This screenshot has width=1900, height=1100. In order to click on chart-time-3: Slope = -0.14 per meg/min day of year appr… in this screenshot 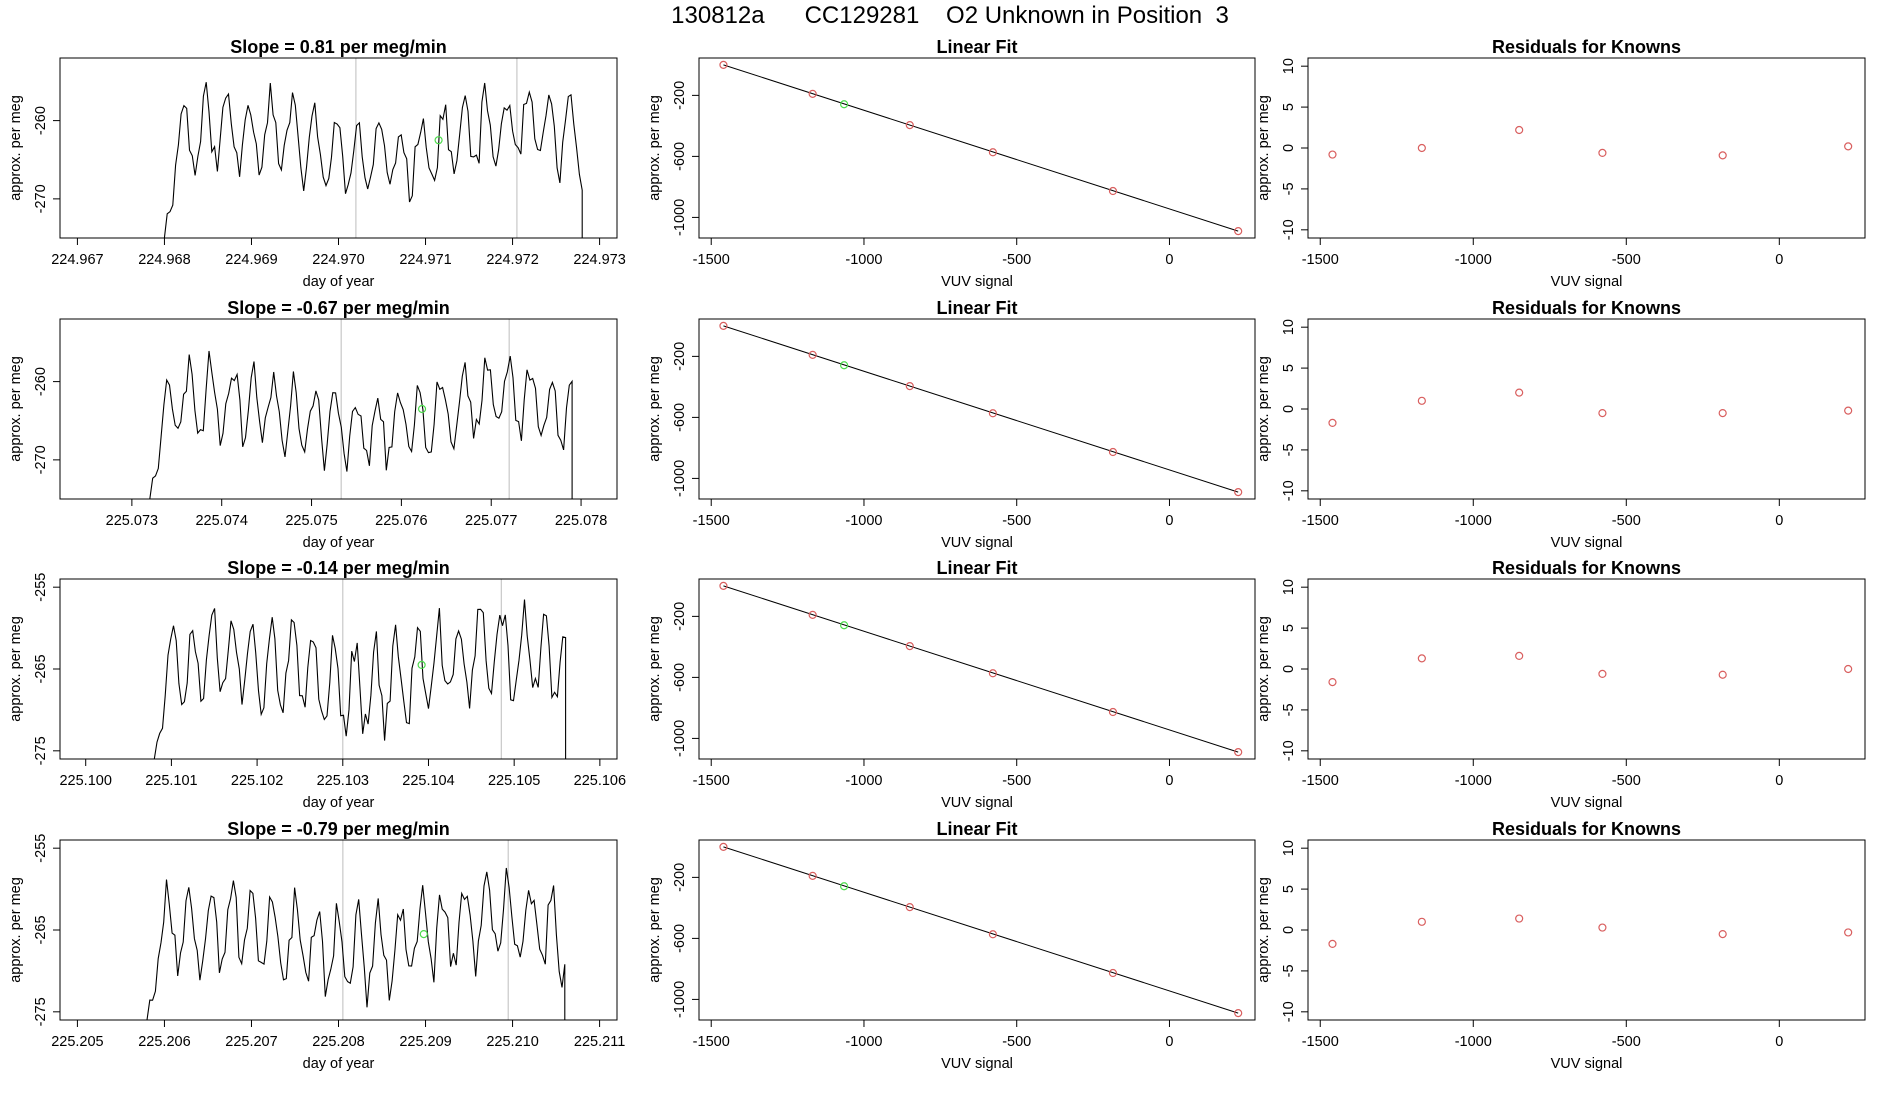, I will do `click(317, 684)`.